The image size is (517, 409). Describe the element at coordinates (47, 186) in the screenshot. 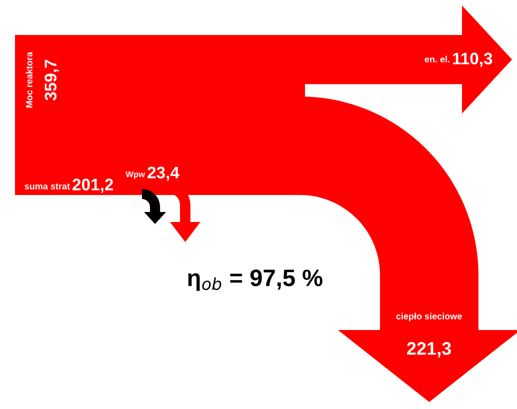

I see `category-label: suma strat` at that location.